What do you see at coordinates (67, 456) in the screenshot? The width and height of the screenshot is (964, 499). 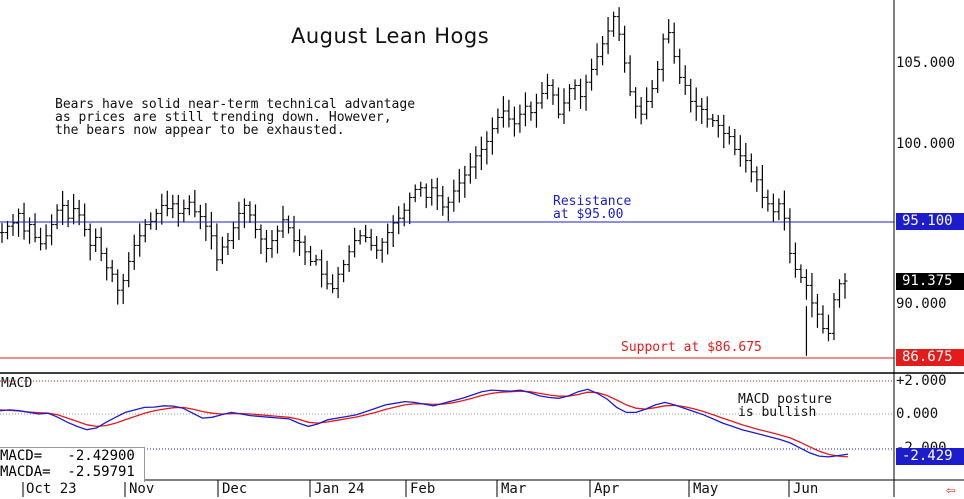 I see `macd-value: MACD= -2.42900` at bounding box center [67, 456].